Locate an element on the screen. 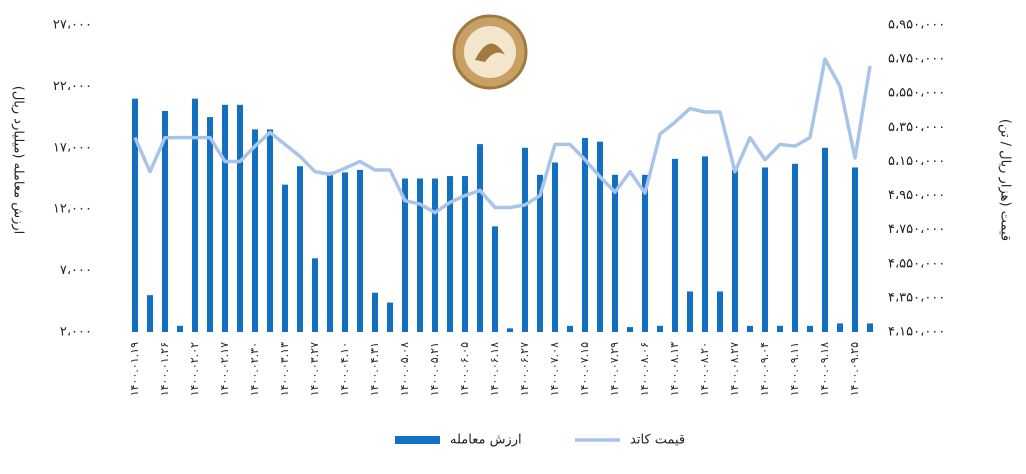  y2-tick-label: ۵،۳۵۰،۰۰۰ is located at coordinates (916, 127).